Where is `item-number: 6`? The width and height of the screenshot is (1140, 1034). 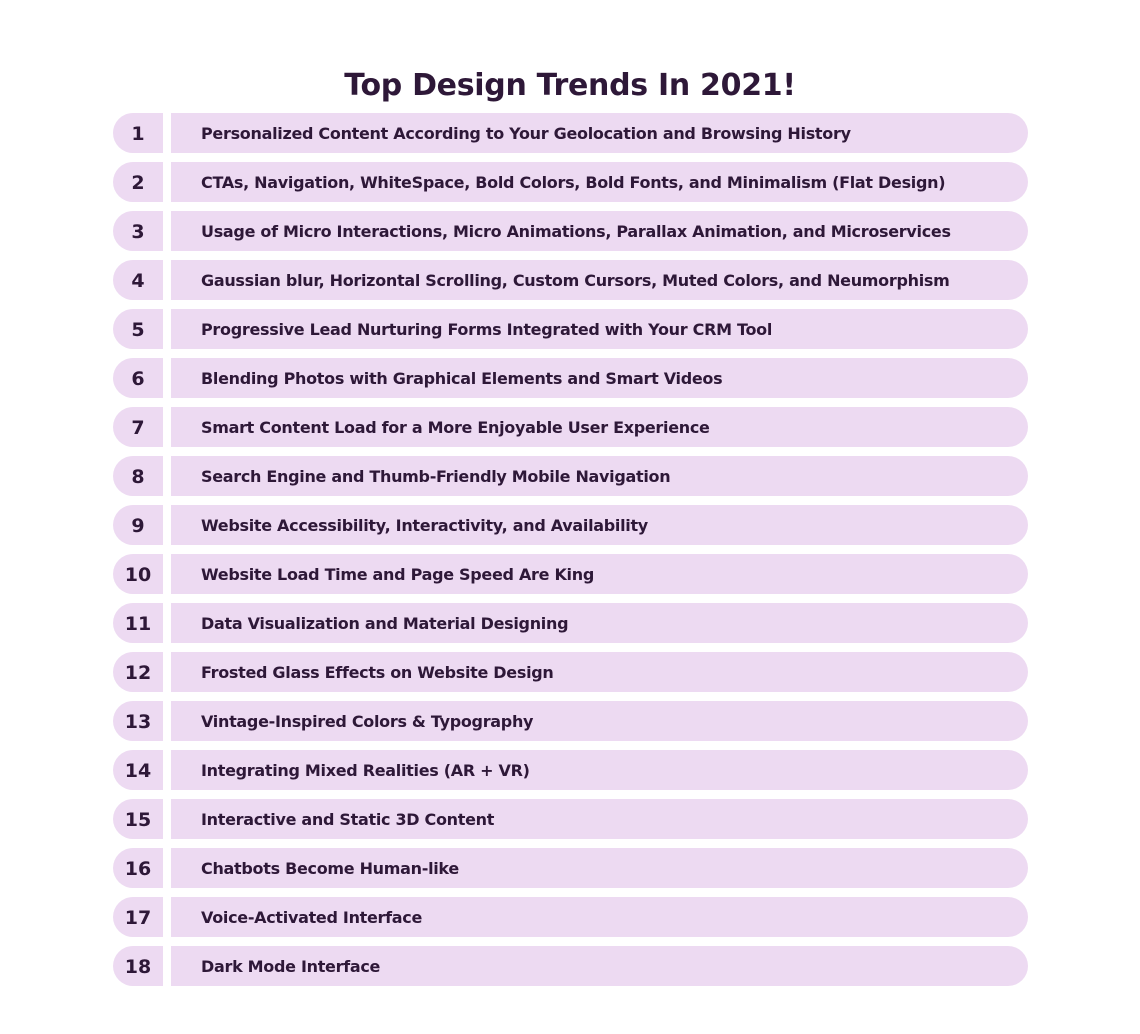 item-number: 6 is located at coordinates (138, 378).